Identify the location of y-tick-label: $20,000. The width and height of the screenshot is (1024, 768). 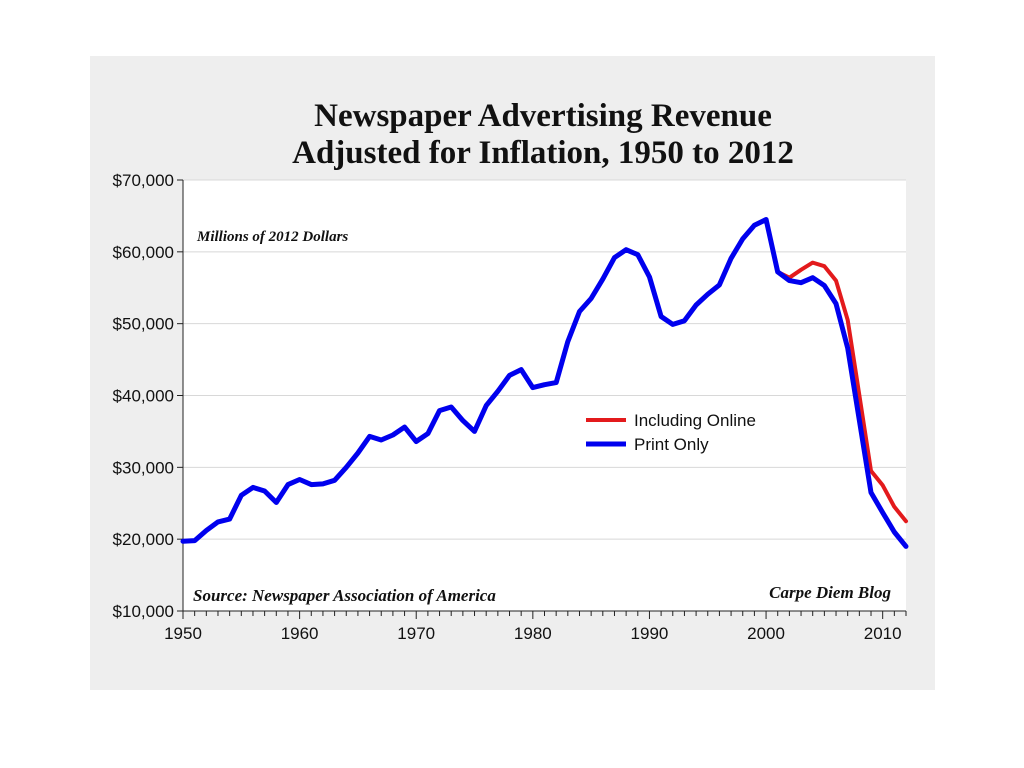
(143, 539).